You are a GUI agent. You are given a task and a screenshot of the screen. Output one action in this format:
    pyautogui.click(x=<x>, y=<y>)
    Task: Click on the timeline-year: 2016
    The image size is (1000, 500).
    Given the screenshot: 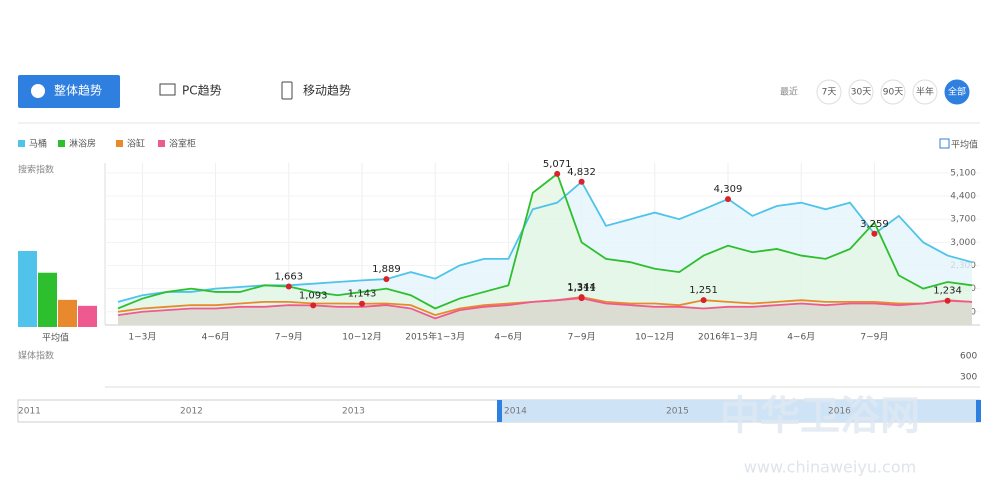 What is the action you would take?
    pyautogui.click(x=839, y=412)
    